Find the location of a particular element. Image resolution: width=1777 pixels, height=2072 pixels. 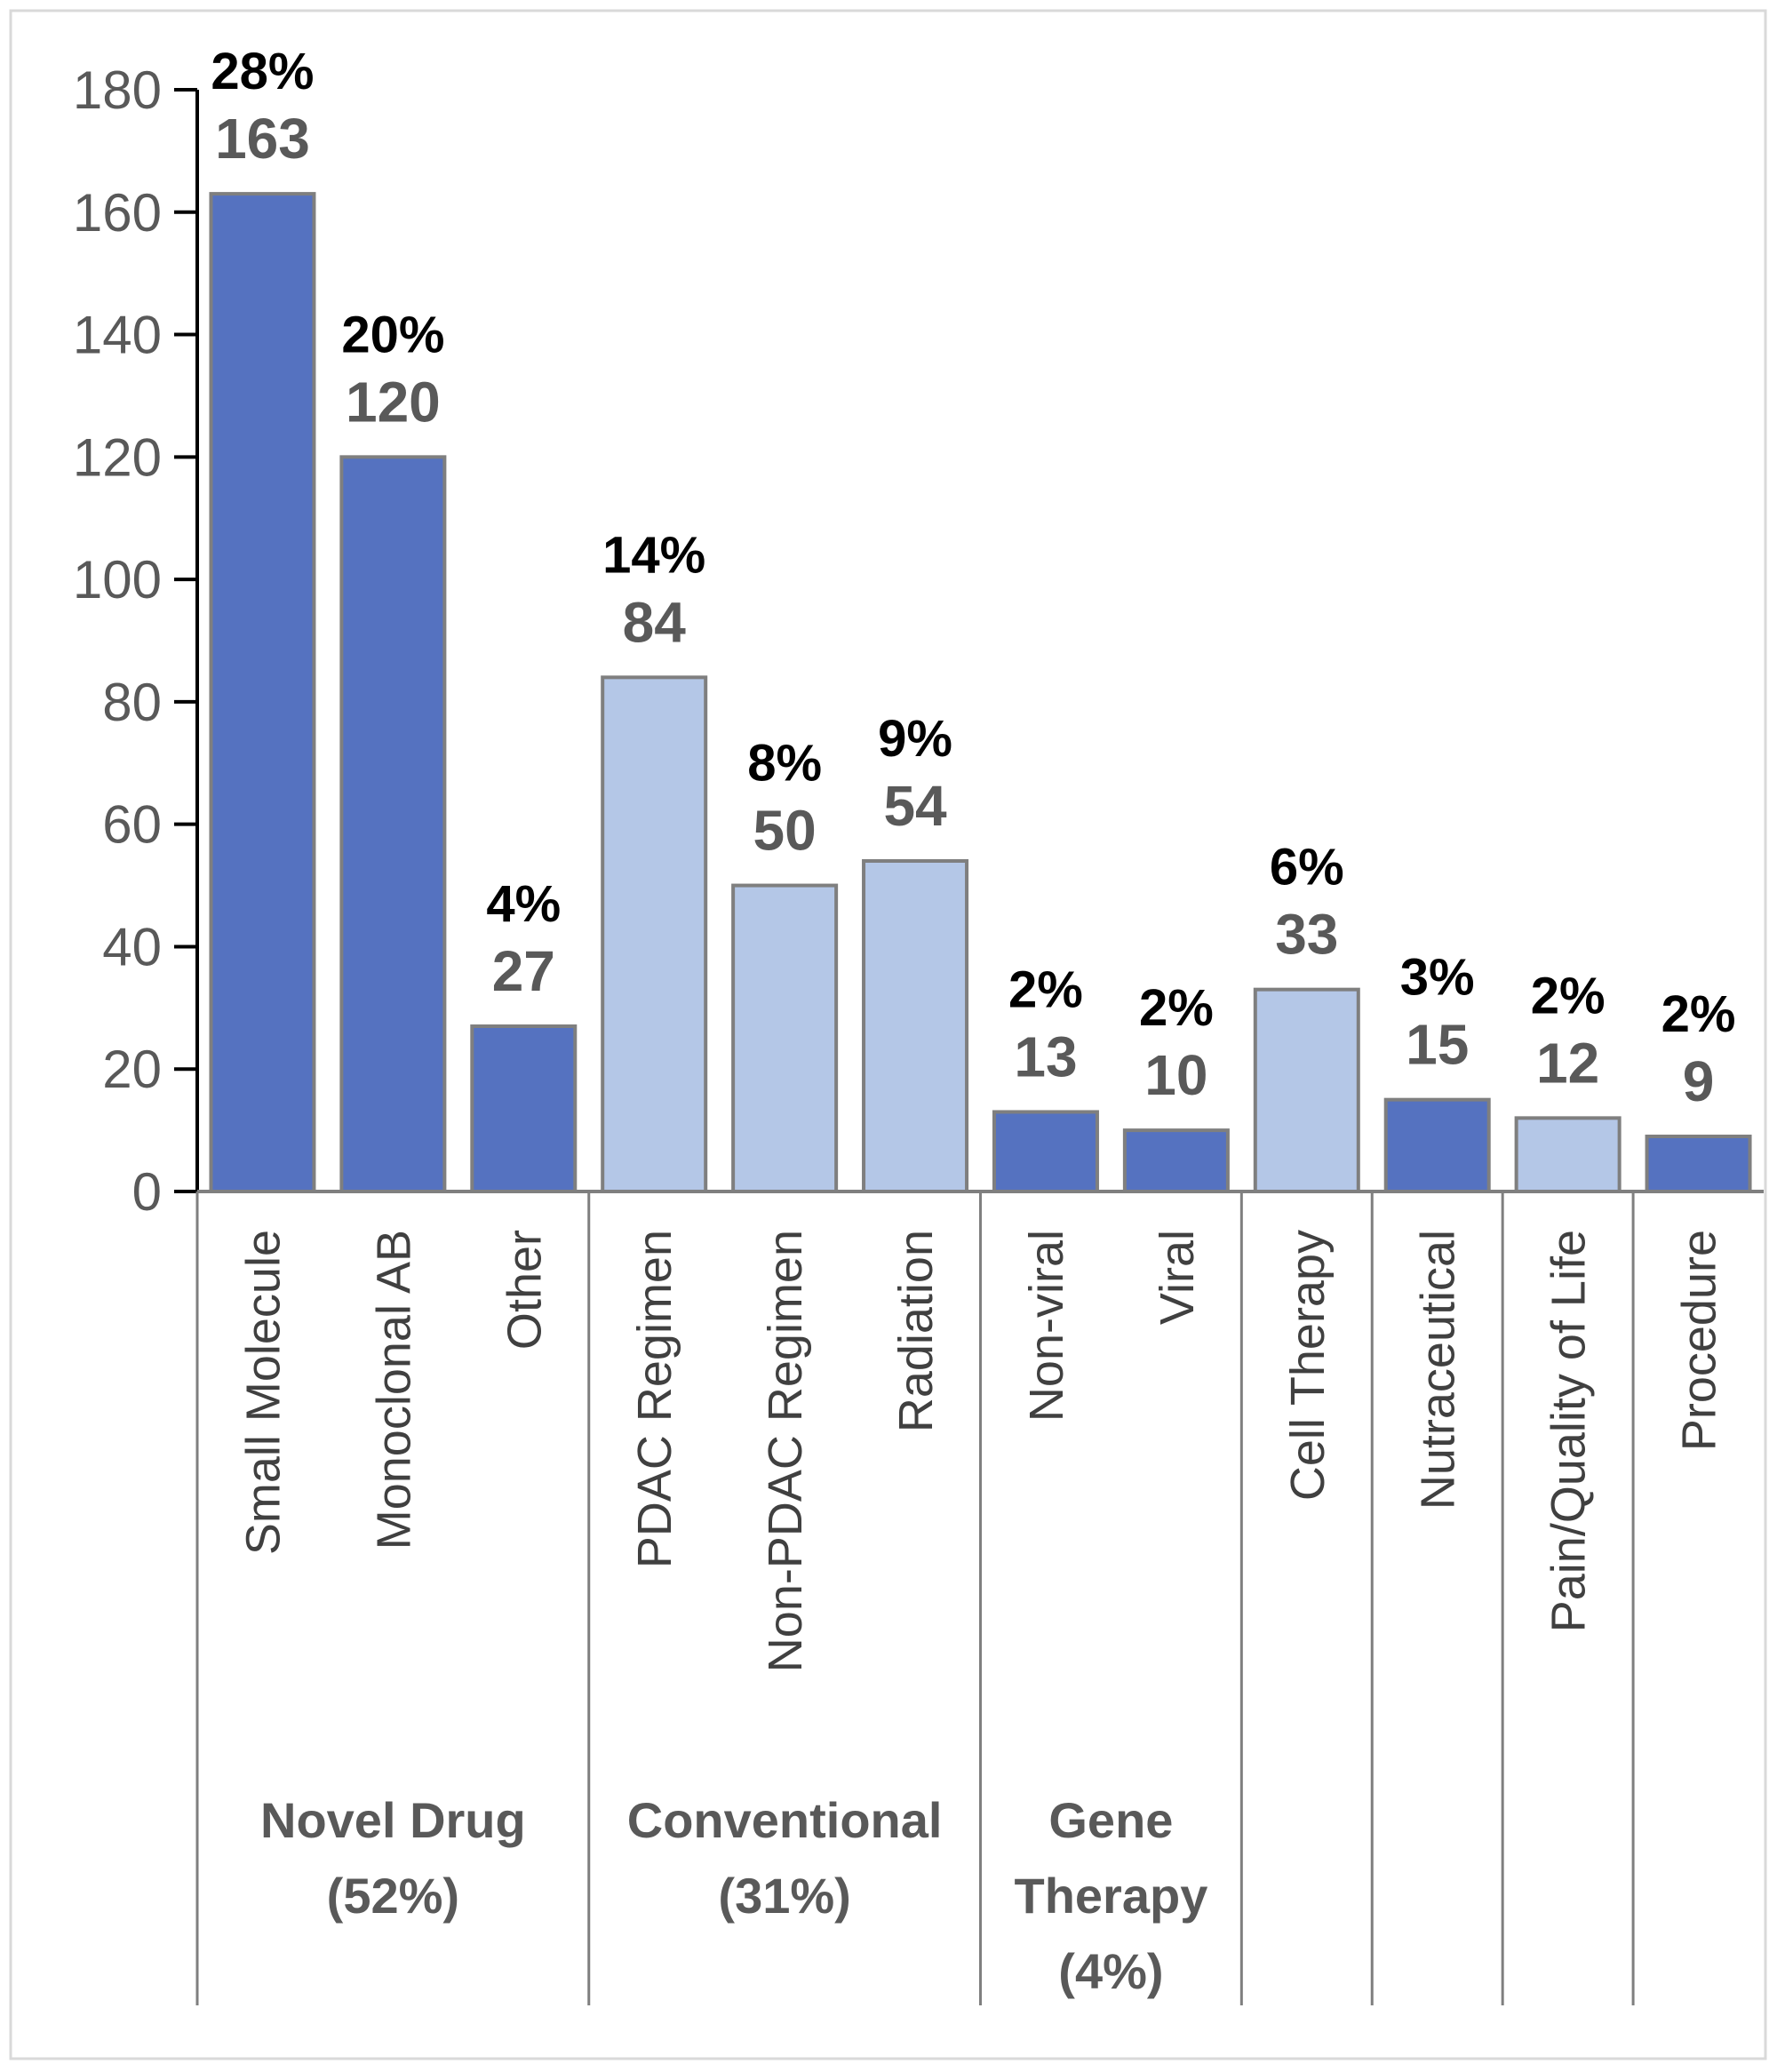

percent-label: 8% is located at coordinates (784, 764).